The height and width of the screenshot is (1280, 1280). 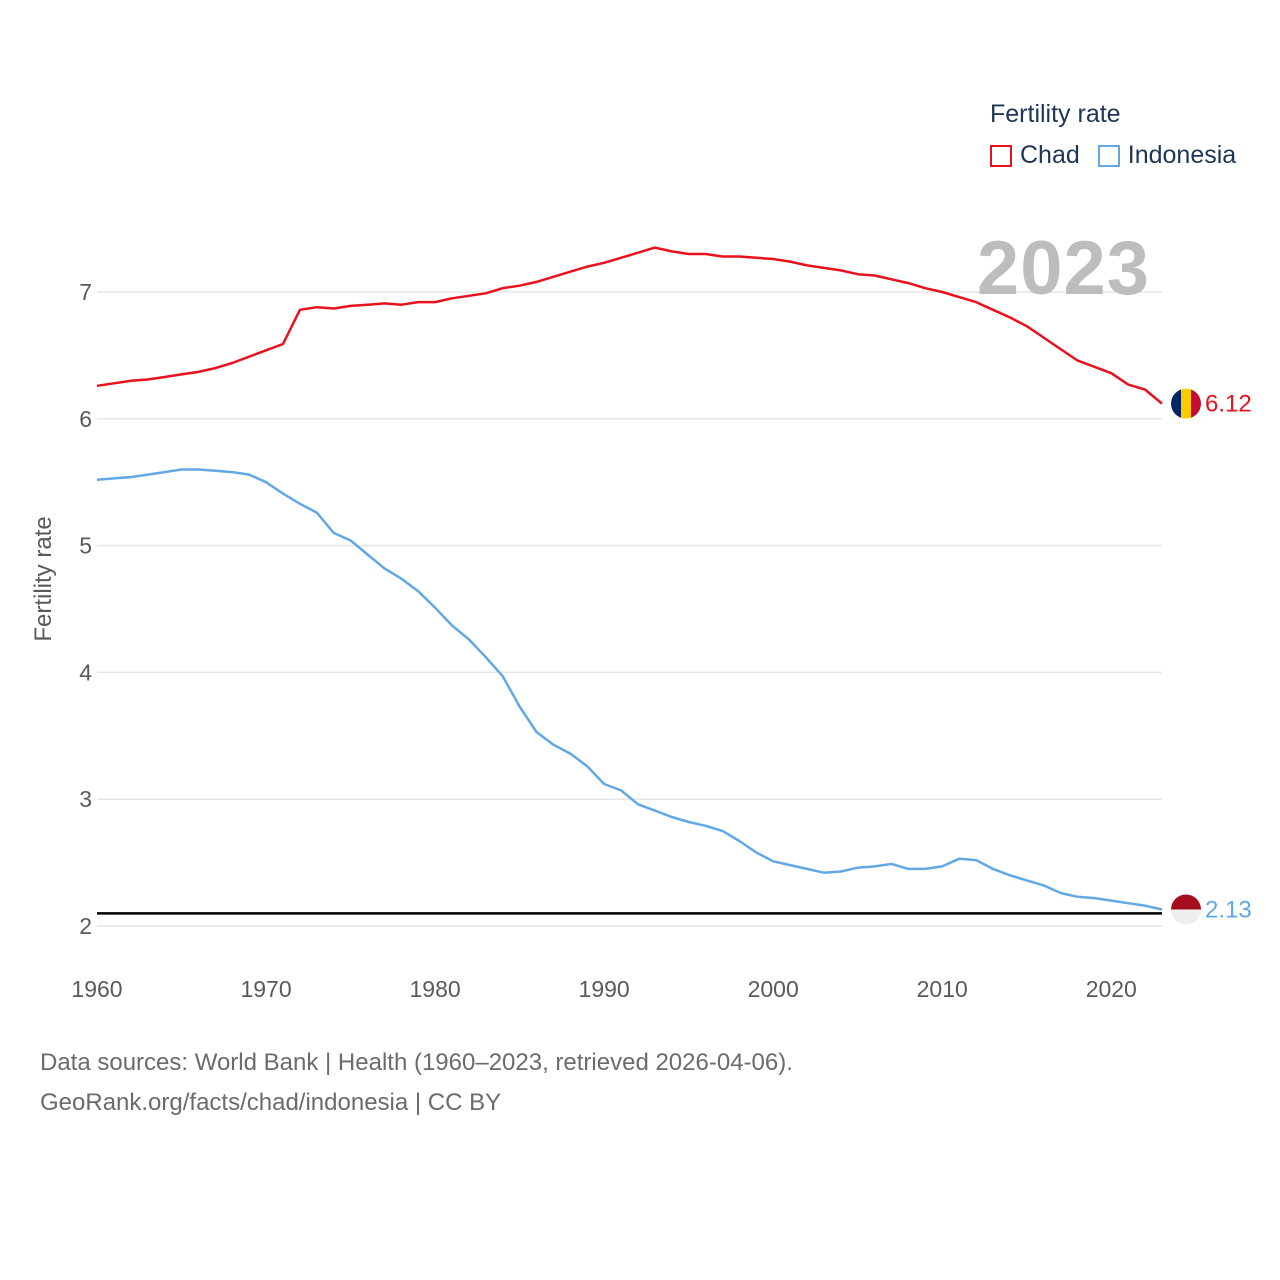 What do you see at coordinates (85, 672) in the screenshot?
I see `y-tick-4: 4` at bounding box center [85, 672].